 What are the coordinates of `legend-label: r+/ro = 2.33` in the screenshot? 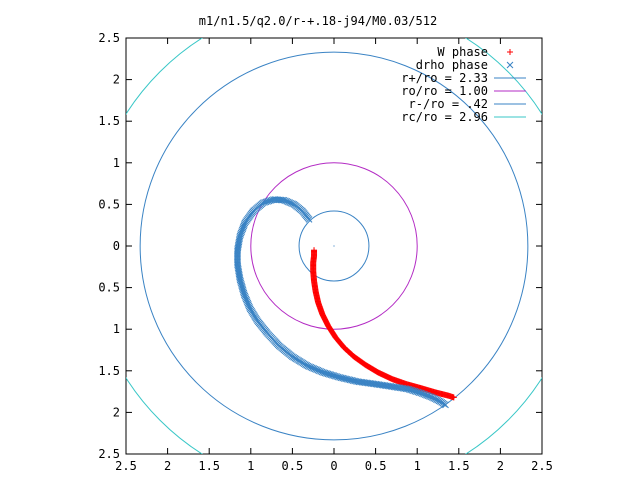 It's located at (444, 78).